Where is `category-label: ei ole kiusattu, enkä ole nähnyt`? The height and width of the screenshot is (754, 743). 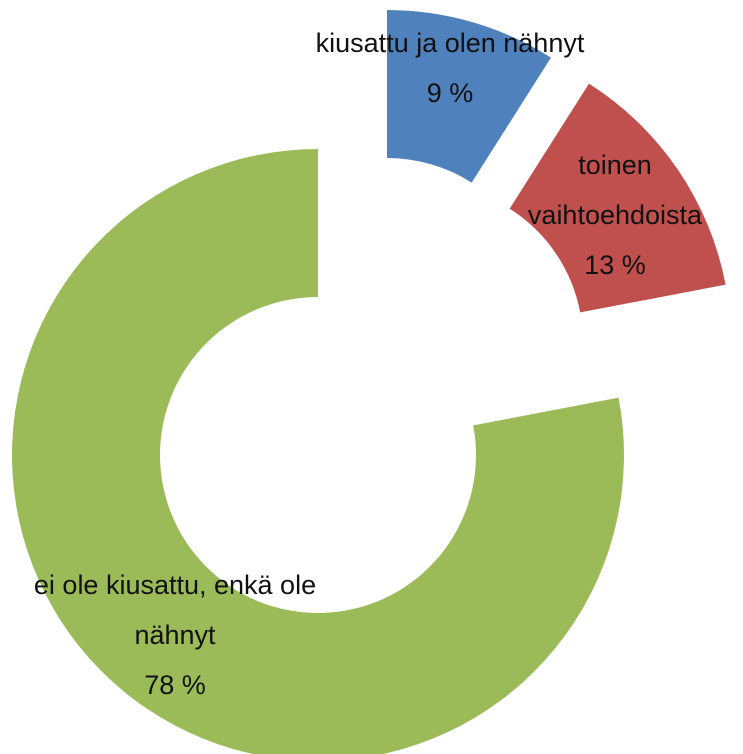
category-label: ei ole kiusattu, enkä ole nähnyt is located at coordinates (175, 610).